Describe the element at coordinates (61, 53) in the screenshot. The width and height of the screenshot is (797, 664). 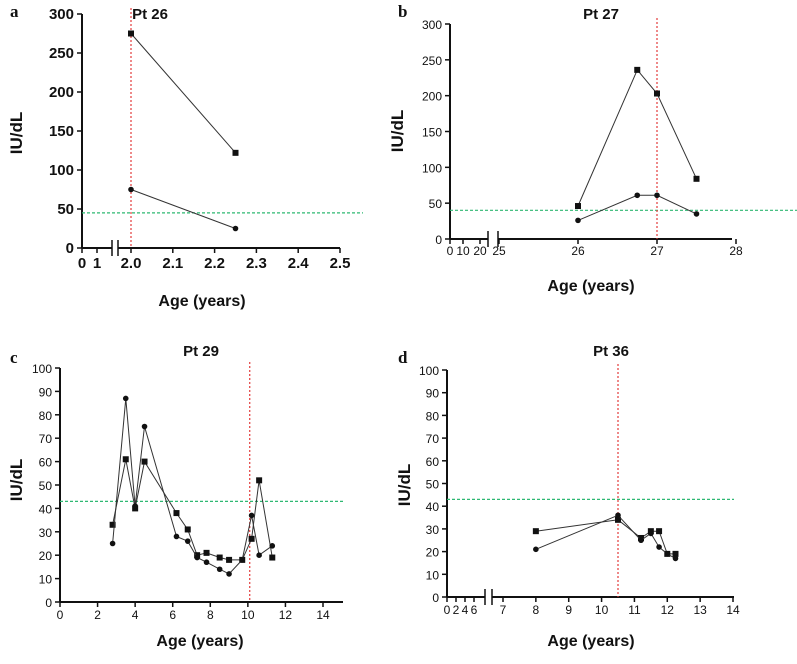
I see `y-tick-label: 250` at that location.